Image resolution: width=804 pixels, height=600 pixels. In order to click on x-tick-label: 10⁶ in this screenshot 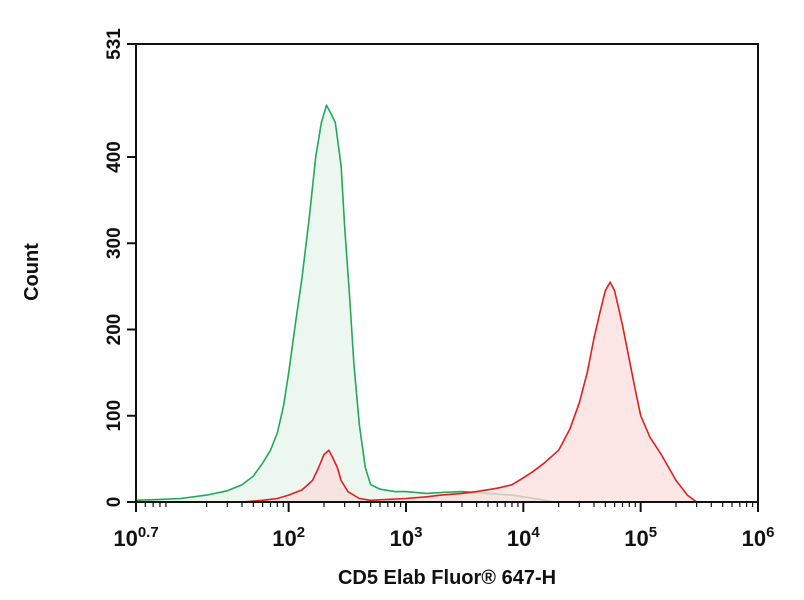, I will do `click(758, 537)`.